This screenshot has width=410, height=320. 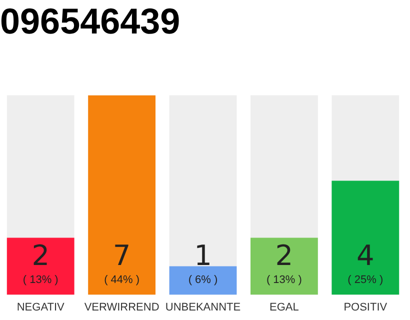 I want to click on data-label: 1 ( 6% ), so click(x=203, y=262).